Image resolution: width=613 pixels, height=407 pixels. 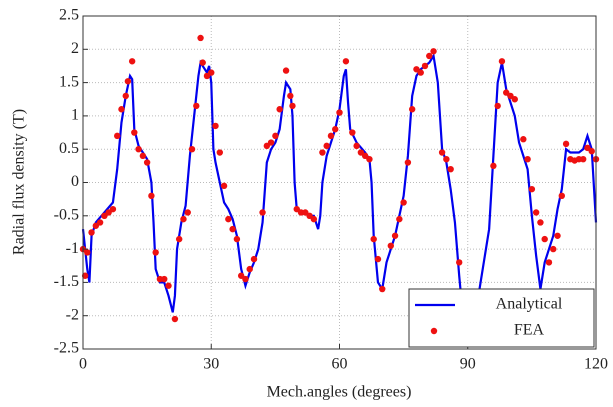 What do you see at coordinates (66, 348) in the screenshot?
I see `y-tick-label: -2.5` at bounding box center [66, 348].